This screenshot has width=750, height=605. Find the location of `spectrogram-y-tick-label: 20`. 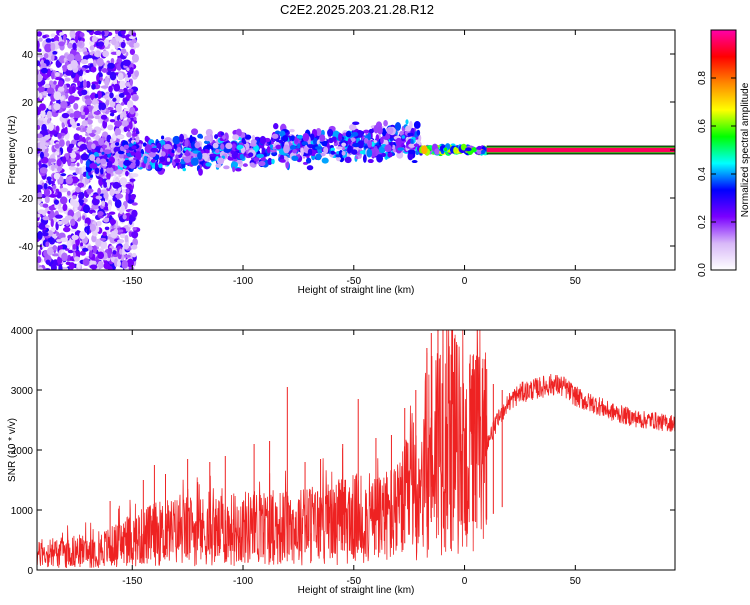

spectrogram-y-tick-label: 20 is located at coordinates (28, 103).